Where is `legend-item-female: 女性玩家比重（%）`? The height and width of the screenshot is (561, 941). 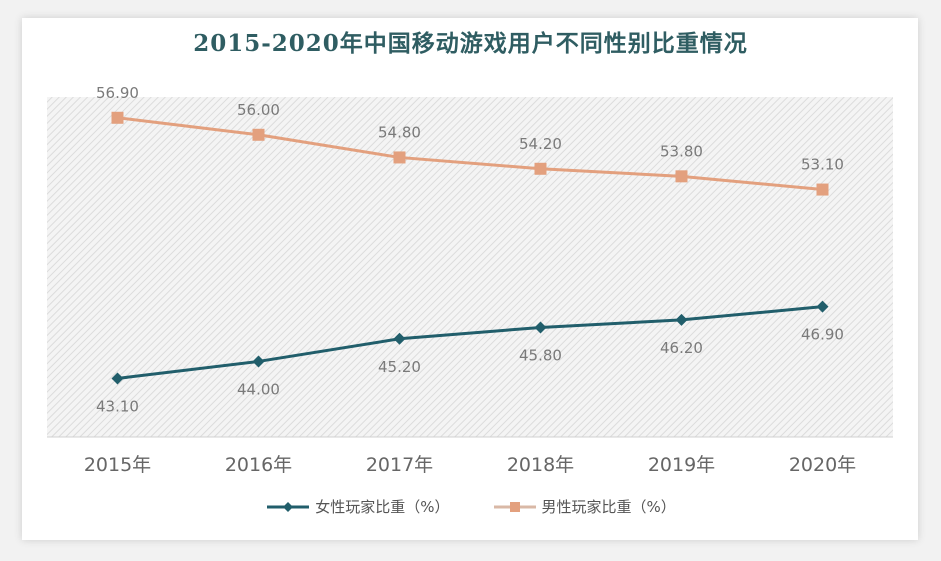 legend-item-female: 女性玩家比重（%） is located at coordinates (357, 506).